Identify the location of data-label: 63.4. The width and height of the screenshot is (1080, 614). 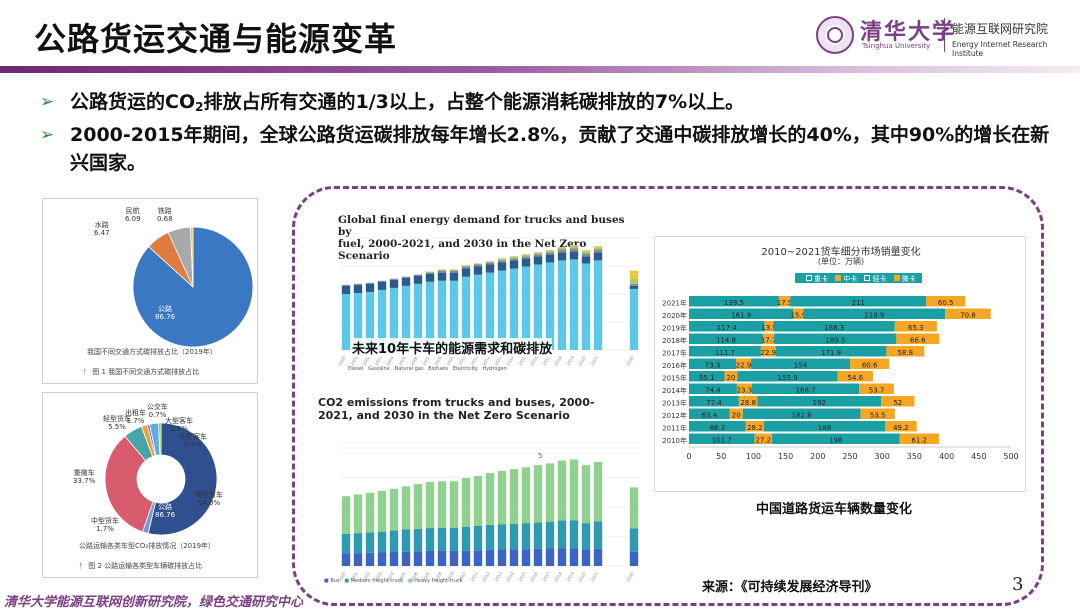
(710, 416).